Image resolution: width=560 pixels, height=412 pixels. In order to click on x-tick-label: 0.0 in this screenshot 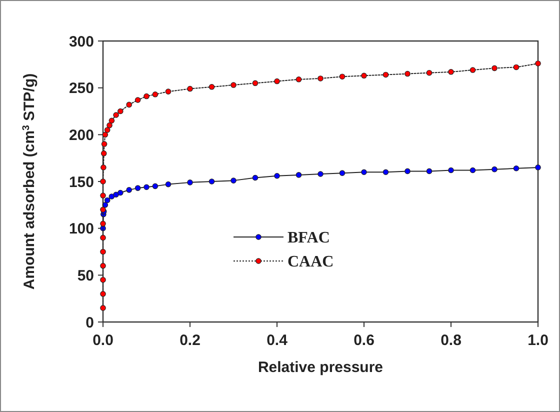, I will do `click(103, 340)`.